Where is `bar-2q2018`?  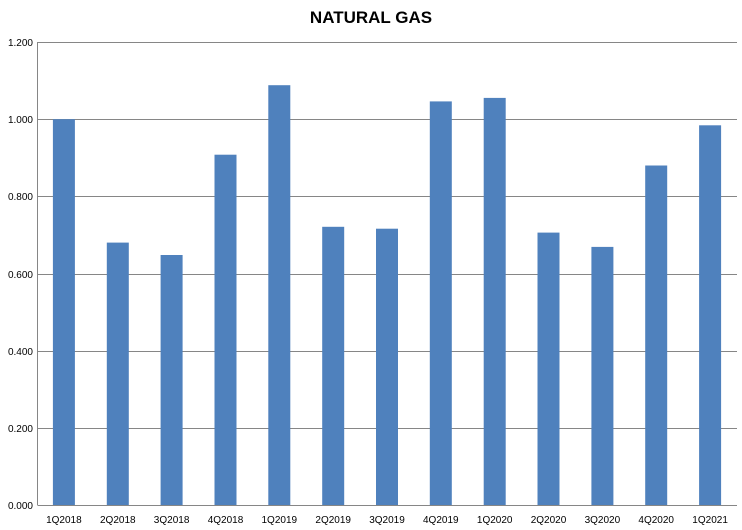
bar-2q2018 is located at coordinates (117, 373).